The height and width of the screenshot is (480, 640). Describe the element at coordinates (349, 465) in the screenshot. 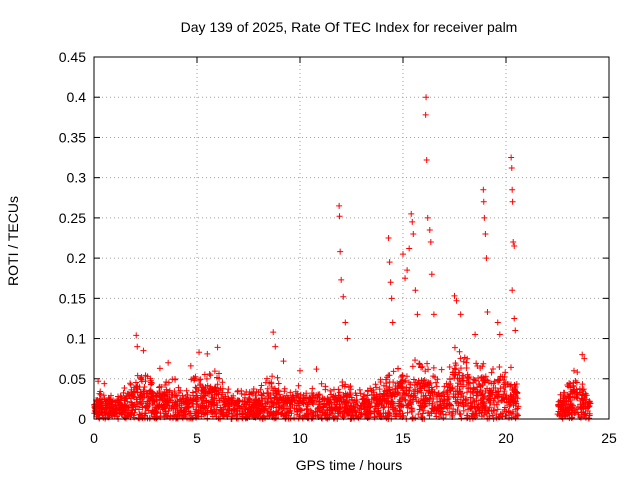

I see `x-axis-label: GPS time / hours` at that location.